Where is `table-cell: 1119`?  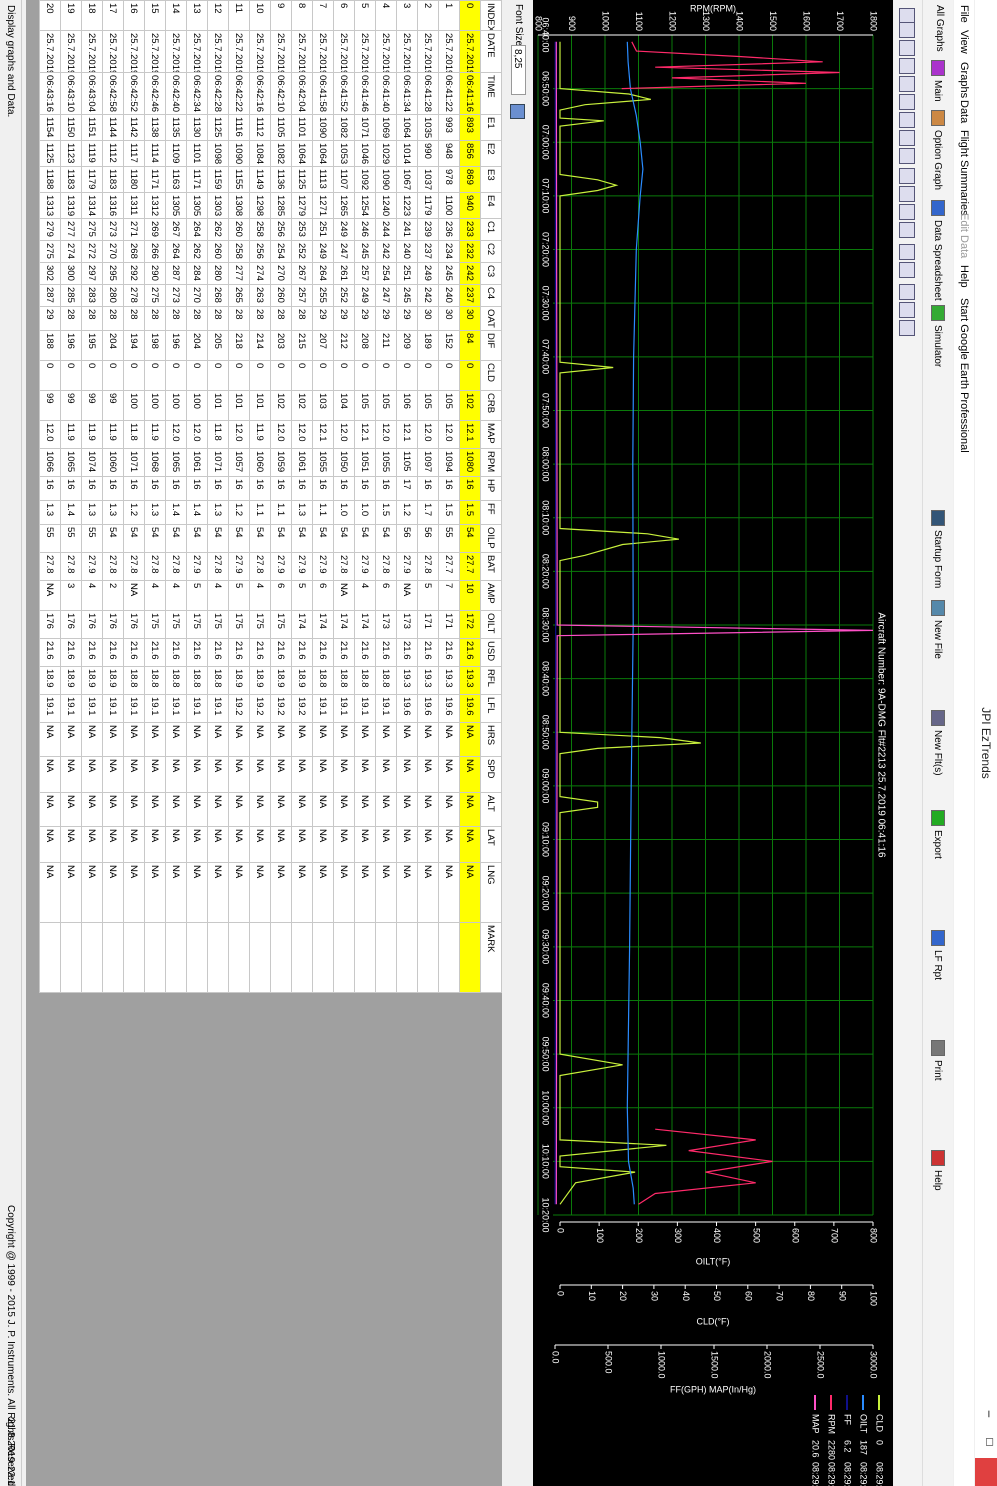
table-cell: 1119 is located at coordinates (92, 153).